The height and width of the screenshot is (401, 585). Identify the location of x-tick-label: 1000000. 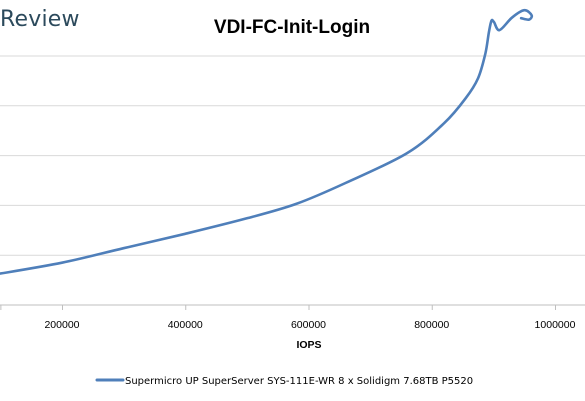
(555, 325).